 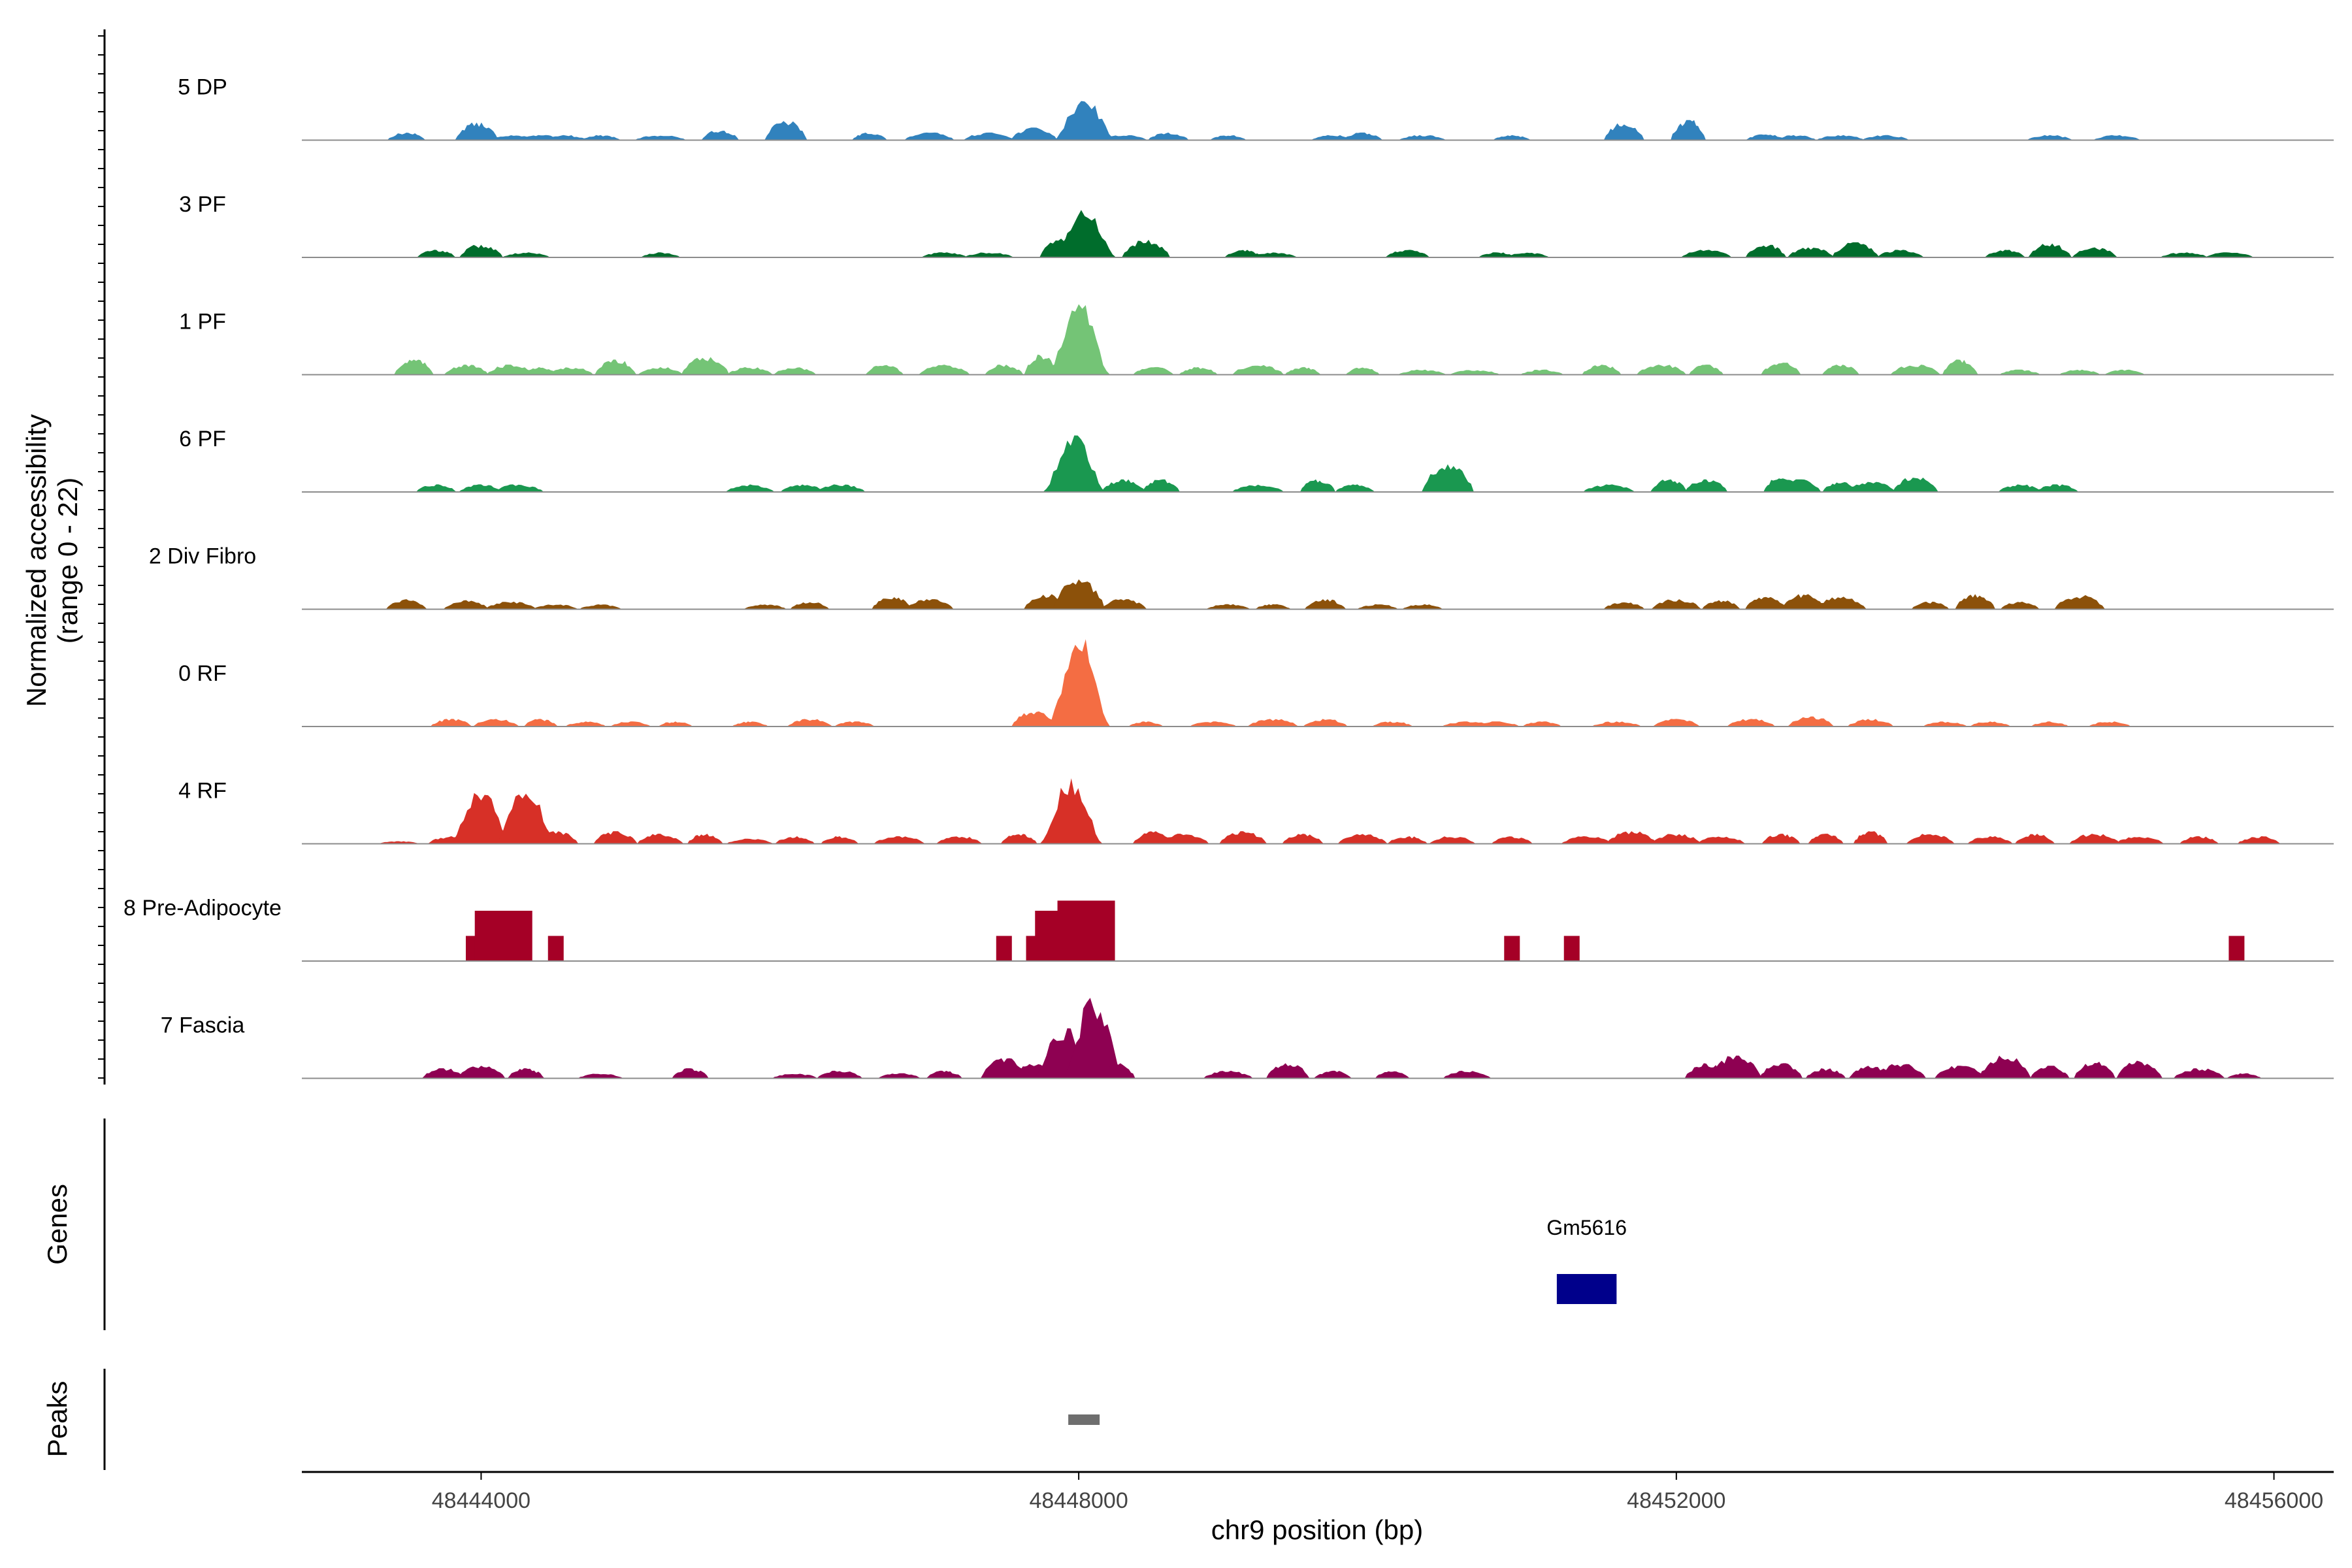 I want to click on track-label: 3 PF, so click(x=202, y=204).